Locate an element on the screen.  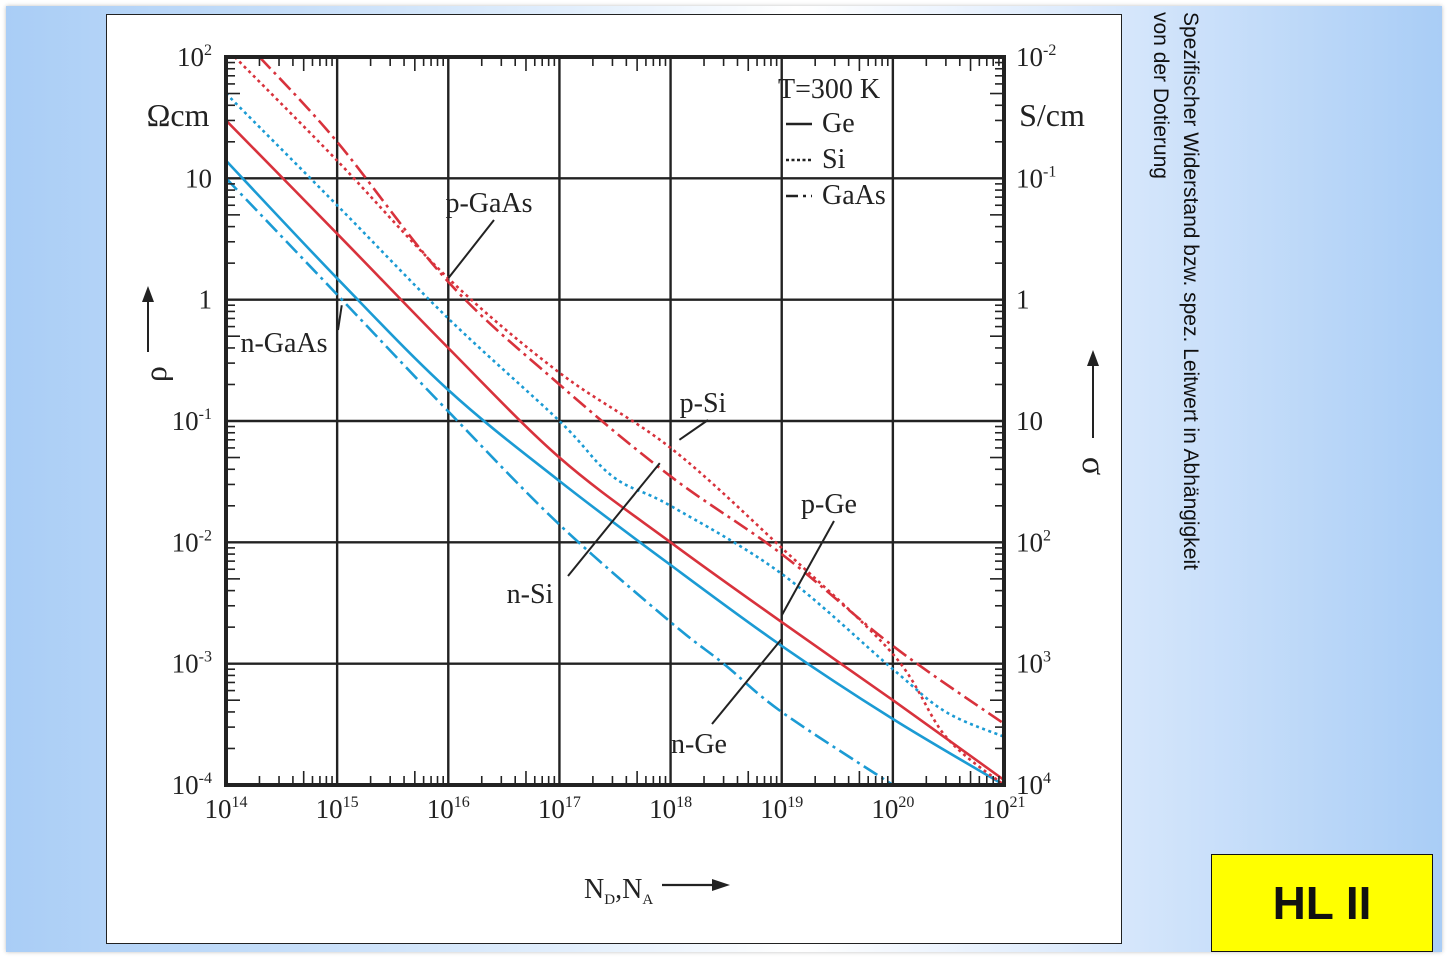
annotation-leader-n-gaas is located at coordinates (340, 318).